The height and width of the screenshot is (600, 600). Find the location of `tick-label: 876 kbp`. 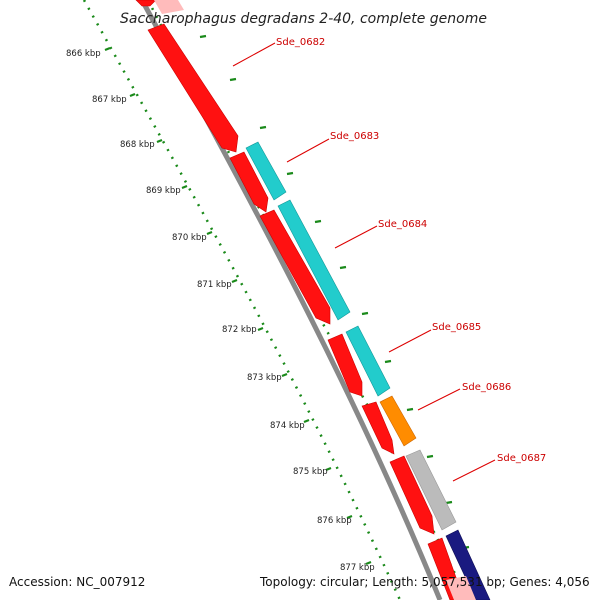

tick-label: 876 kbp is located at coordinates (334, 521).